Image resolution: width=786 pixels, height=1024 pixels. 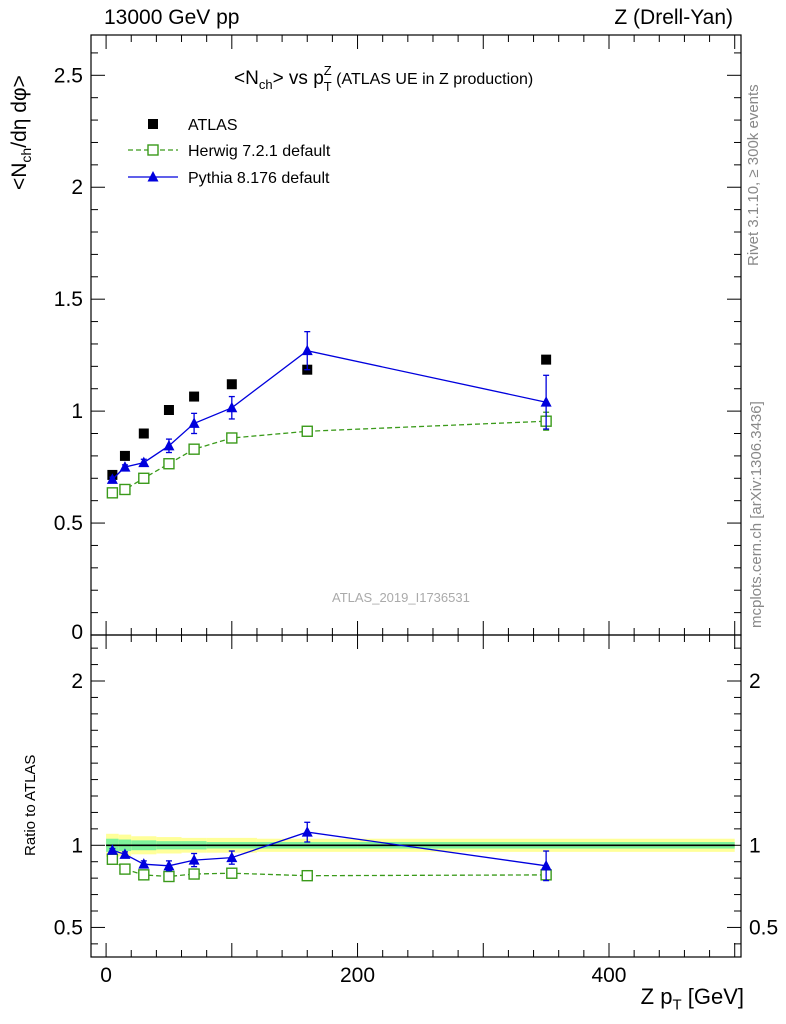 I want to click on analysis-id-label: ATLAS_2019_I1736531, so click(x=401, y=597).